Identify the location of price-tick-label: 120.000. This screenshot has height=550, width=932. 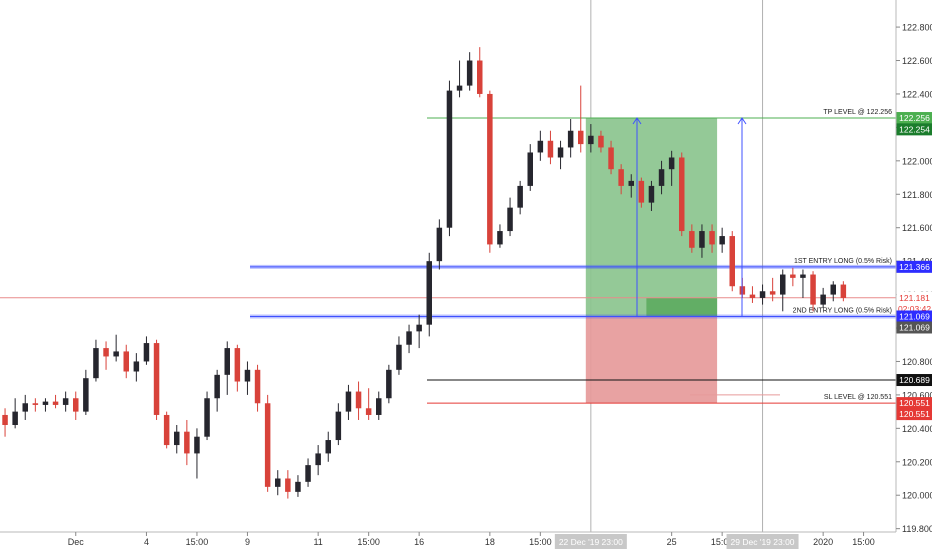
(917, 496).